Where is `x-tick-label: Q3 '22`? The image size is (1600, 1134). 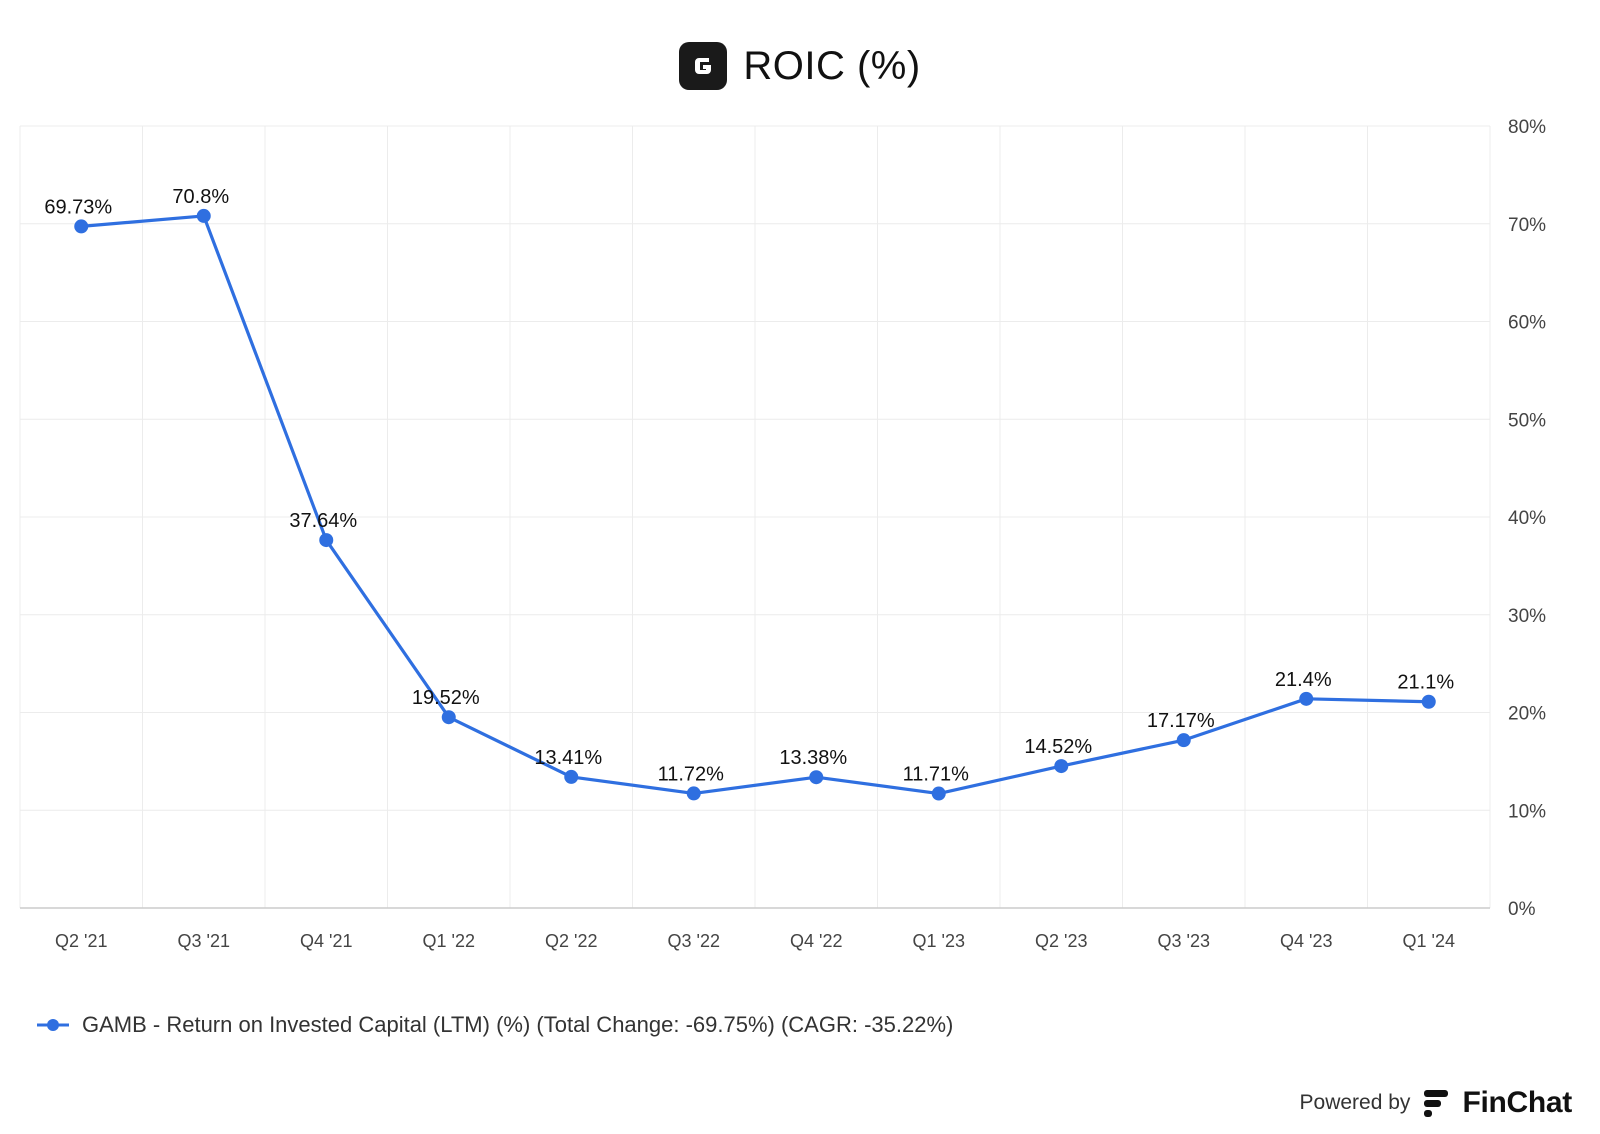
x-tick-label: Q3 '22 is located at coordinates (694, 941).